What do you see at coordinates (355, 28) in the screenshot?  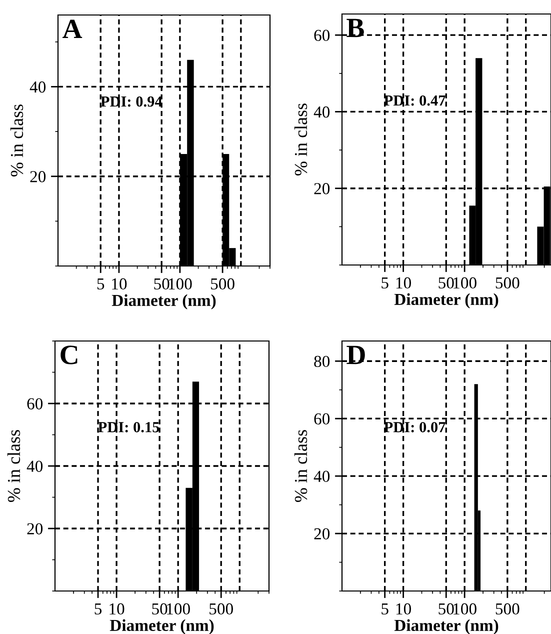 I see `chart-title: B` at bounding box center [355, 28].